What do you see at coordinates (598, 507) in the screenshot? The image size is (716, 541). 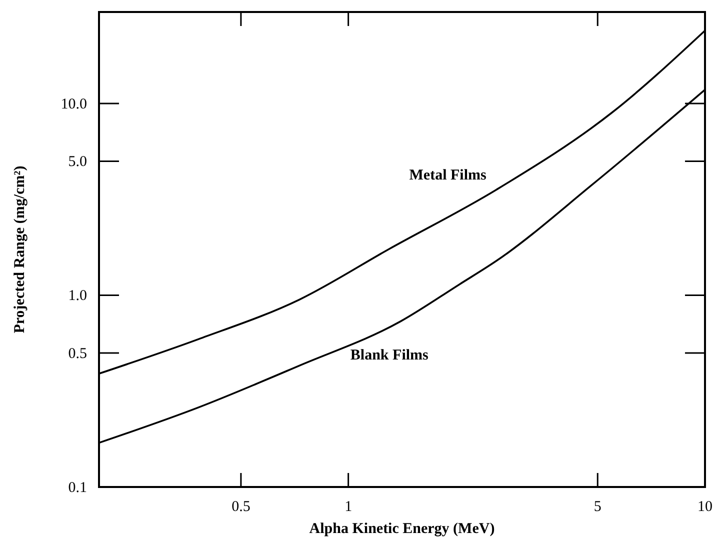 I see `x-tick-label: 5` at bounding box center [598, 507].